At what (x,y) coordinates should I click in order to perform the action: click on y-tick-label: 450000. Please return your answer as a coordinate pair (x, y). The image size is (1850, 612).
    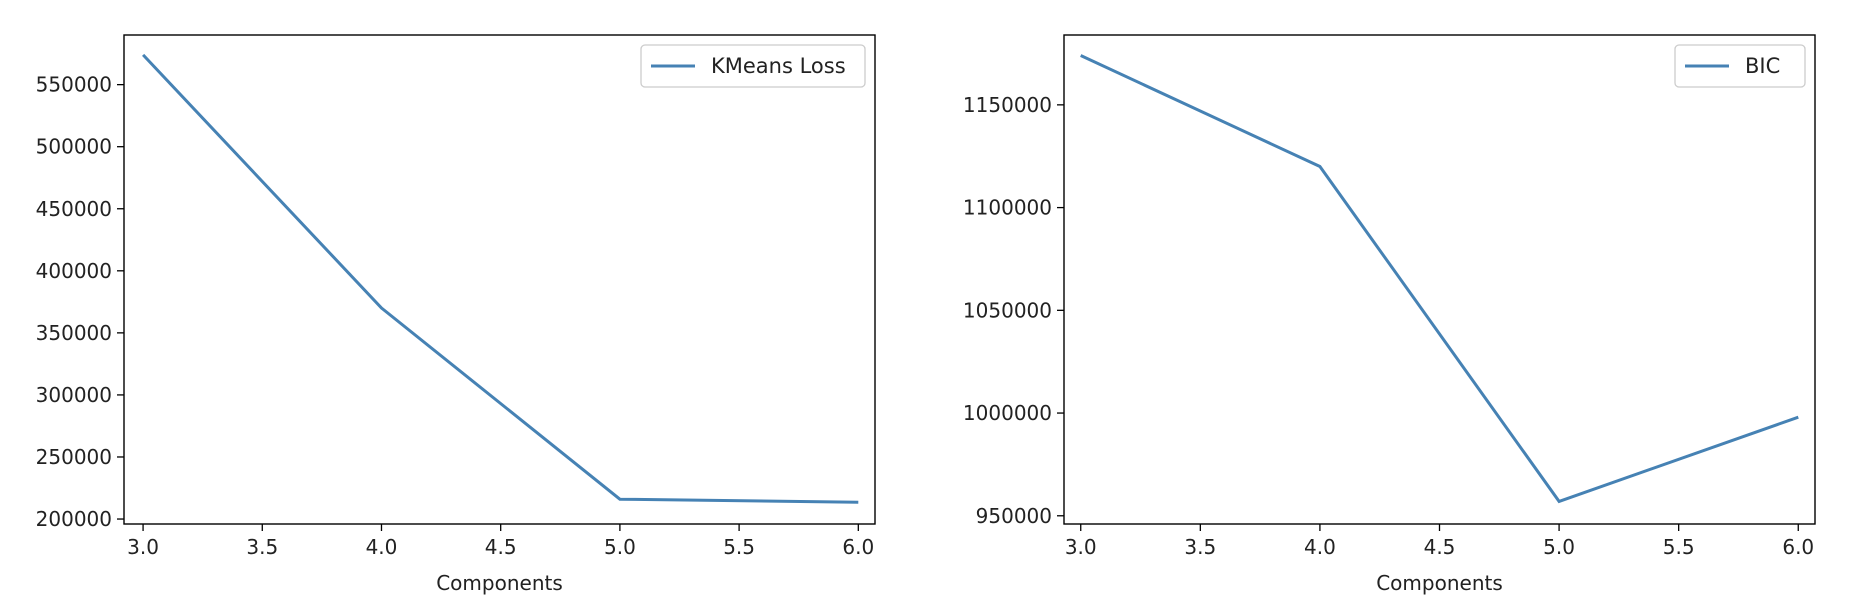
    Looking at the image, I should click on (74, 209).